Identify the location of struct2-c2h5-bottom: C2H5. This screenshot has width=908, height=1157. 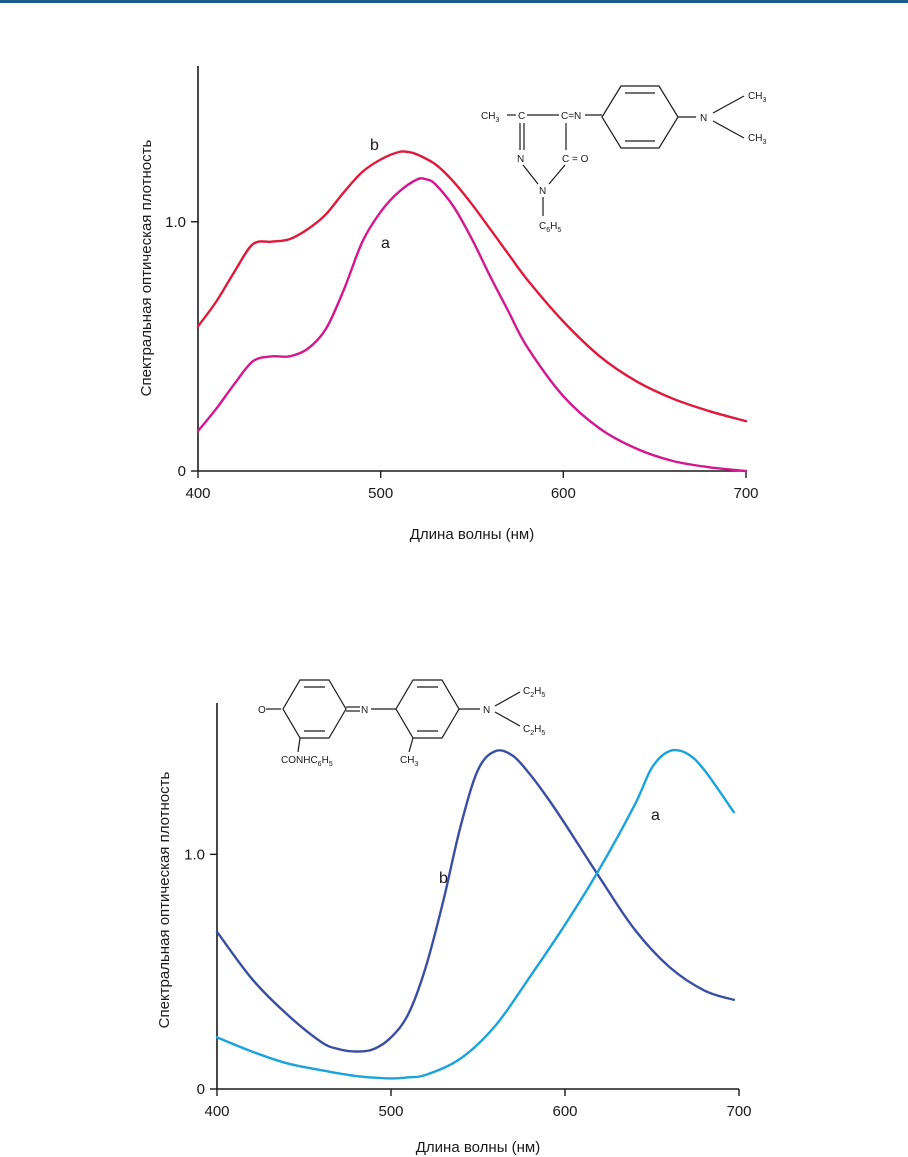
(534, 730).